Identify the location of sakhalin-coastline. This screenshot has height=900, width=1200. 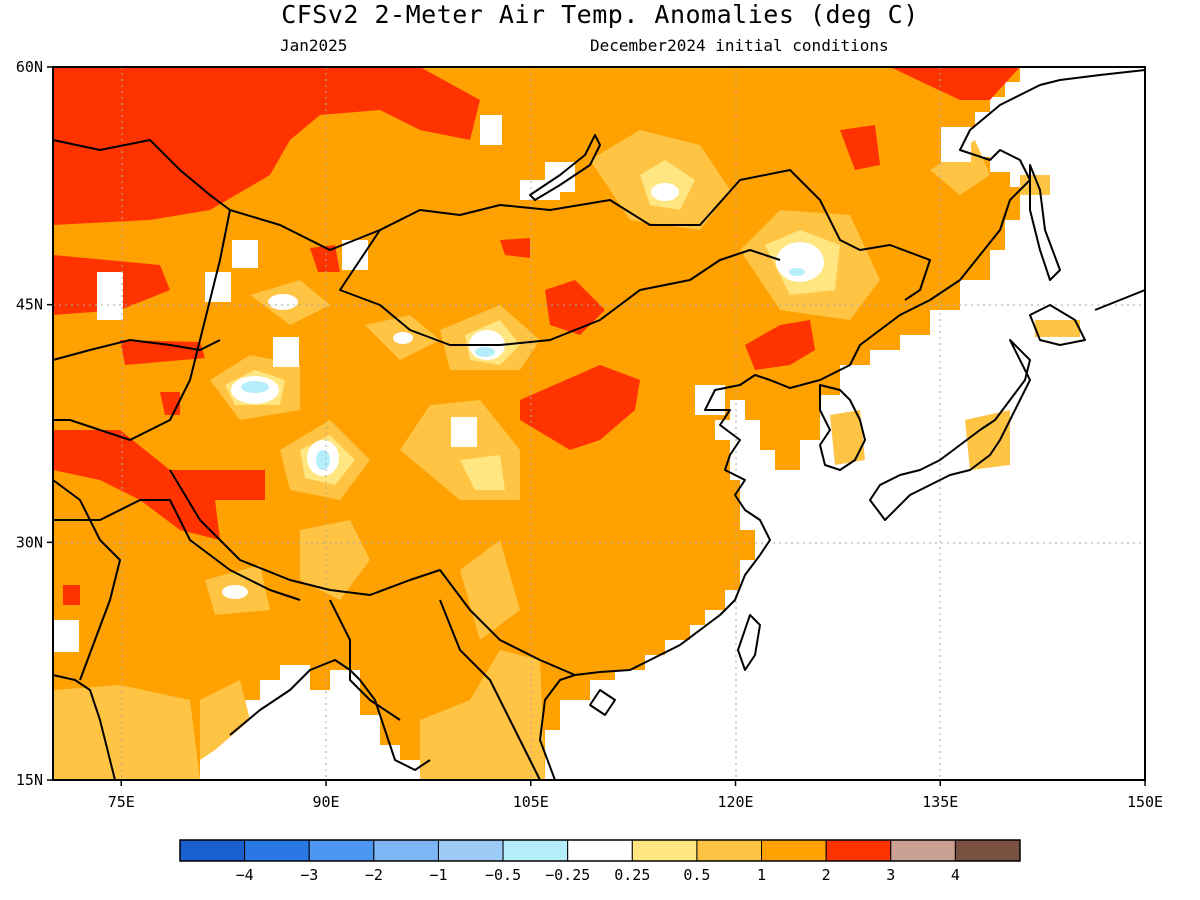
(1045, 222).